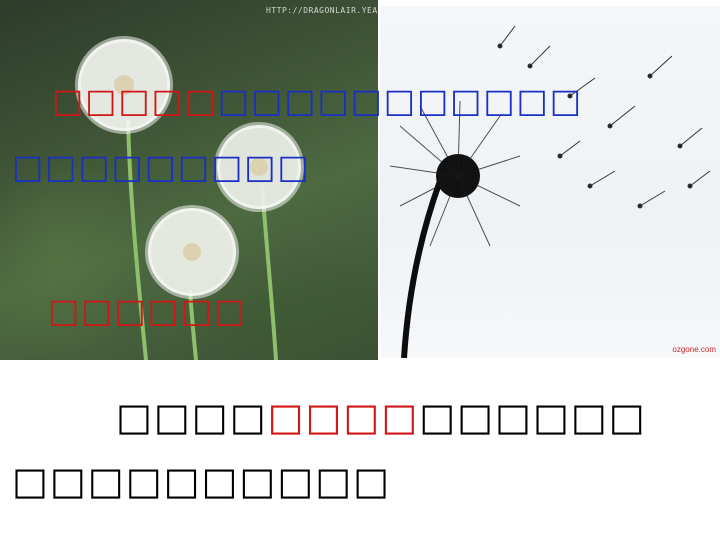 The width and height of the screenshot is (720, 540). What do you see at coordinates (322, 10) in the screenshot?
I see `image-watermark: HTTP://DRAGONLAIR.YEAH.NET` at bounding box center [322, 10].